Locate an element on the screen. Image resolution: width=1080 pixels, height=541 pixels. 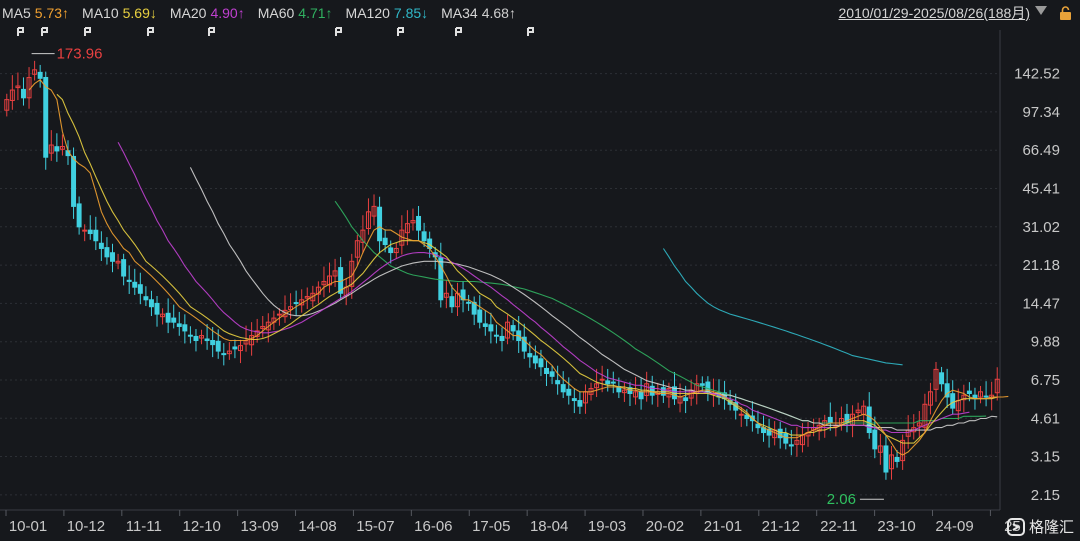
x-tick-label: 14-08 is located at coordinates (317, 526).